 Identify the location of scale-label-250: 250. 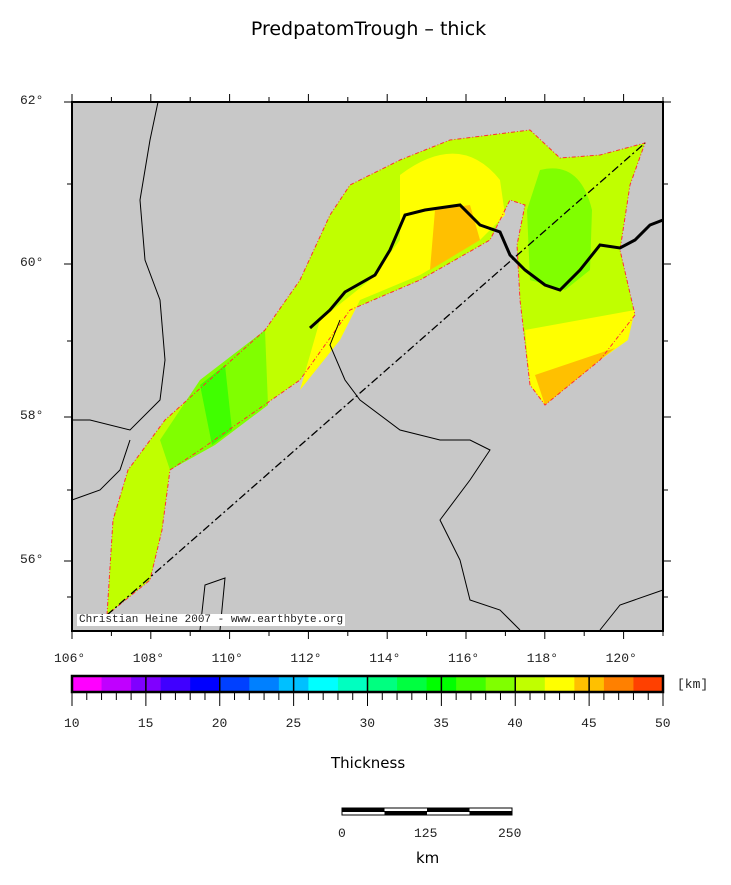
(510, 833).